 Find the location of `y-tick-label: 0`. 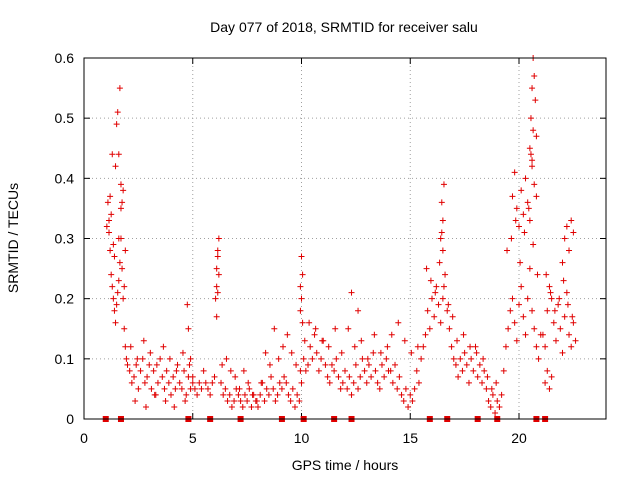

y-tick-label: 0 is located at coordinates (70, 419).